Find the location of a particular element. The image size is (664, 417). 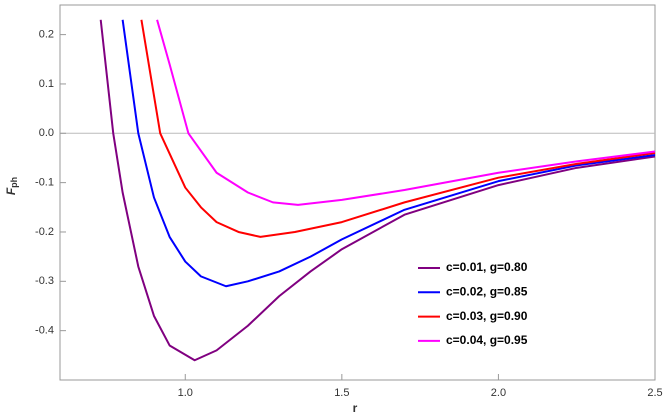

x-axis-label: r is located at coordinates (355, 408).